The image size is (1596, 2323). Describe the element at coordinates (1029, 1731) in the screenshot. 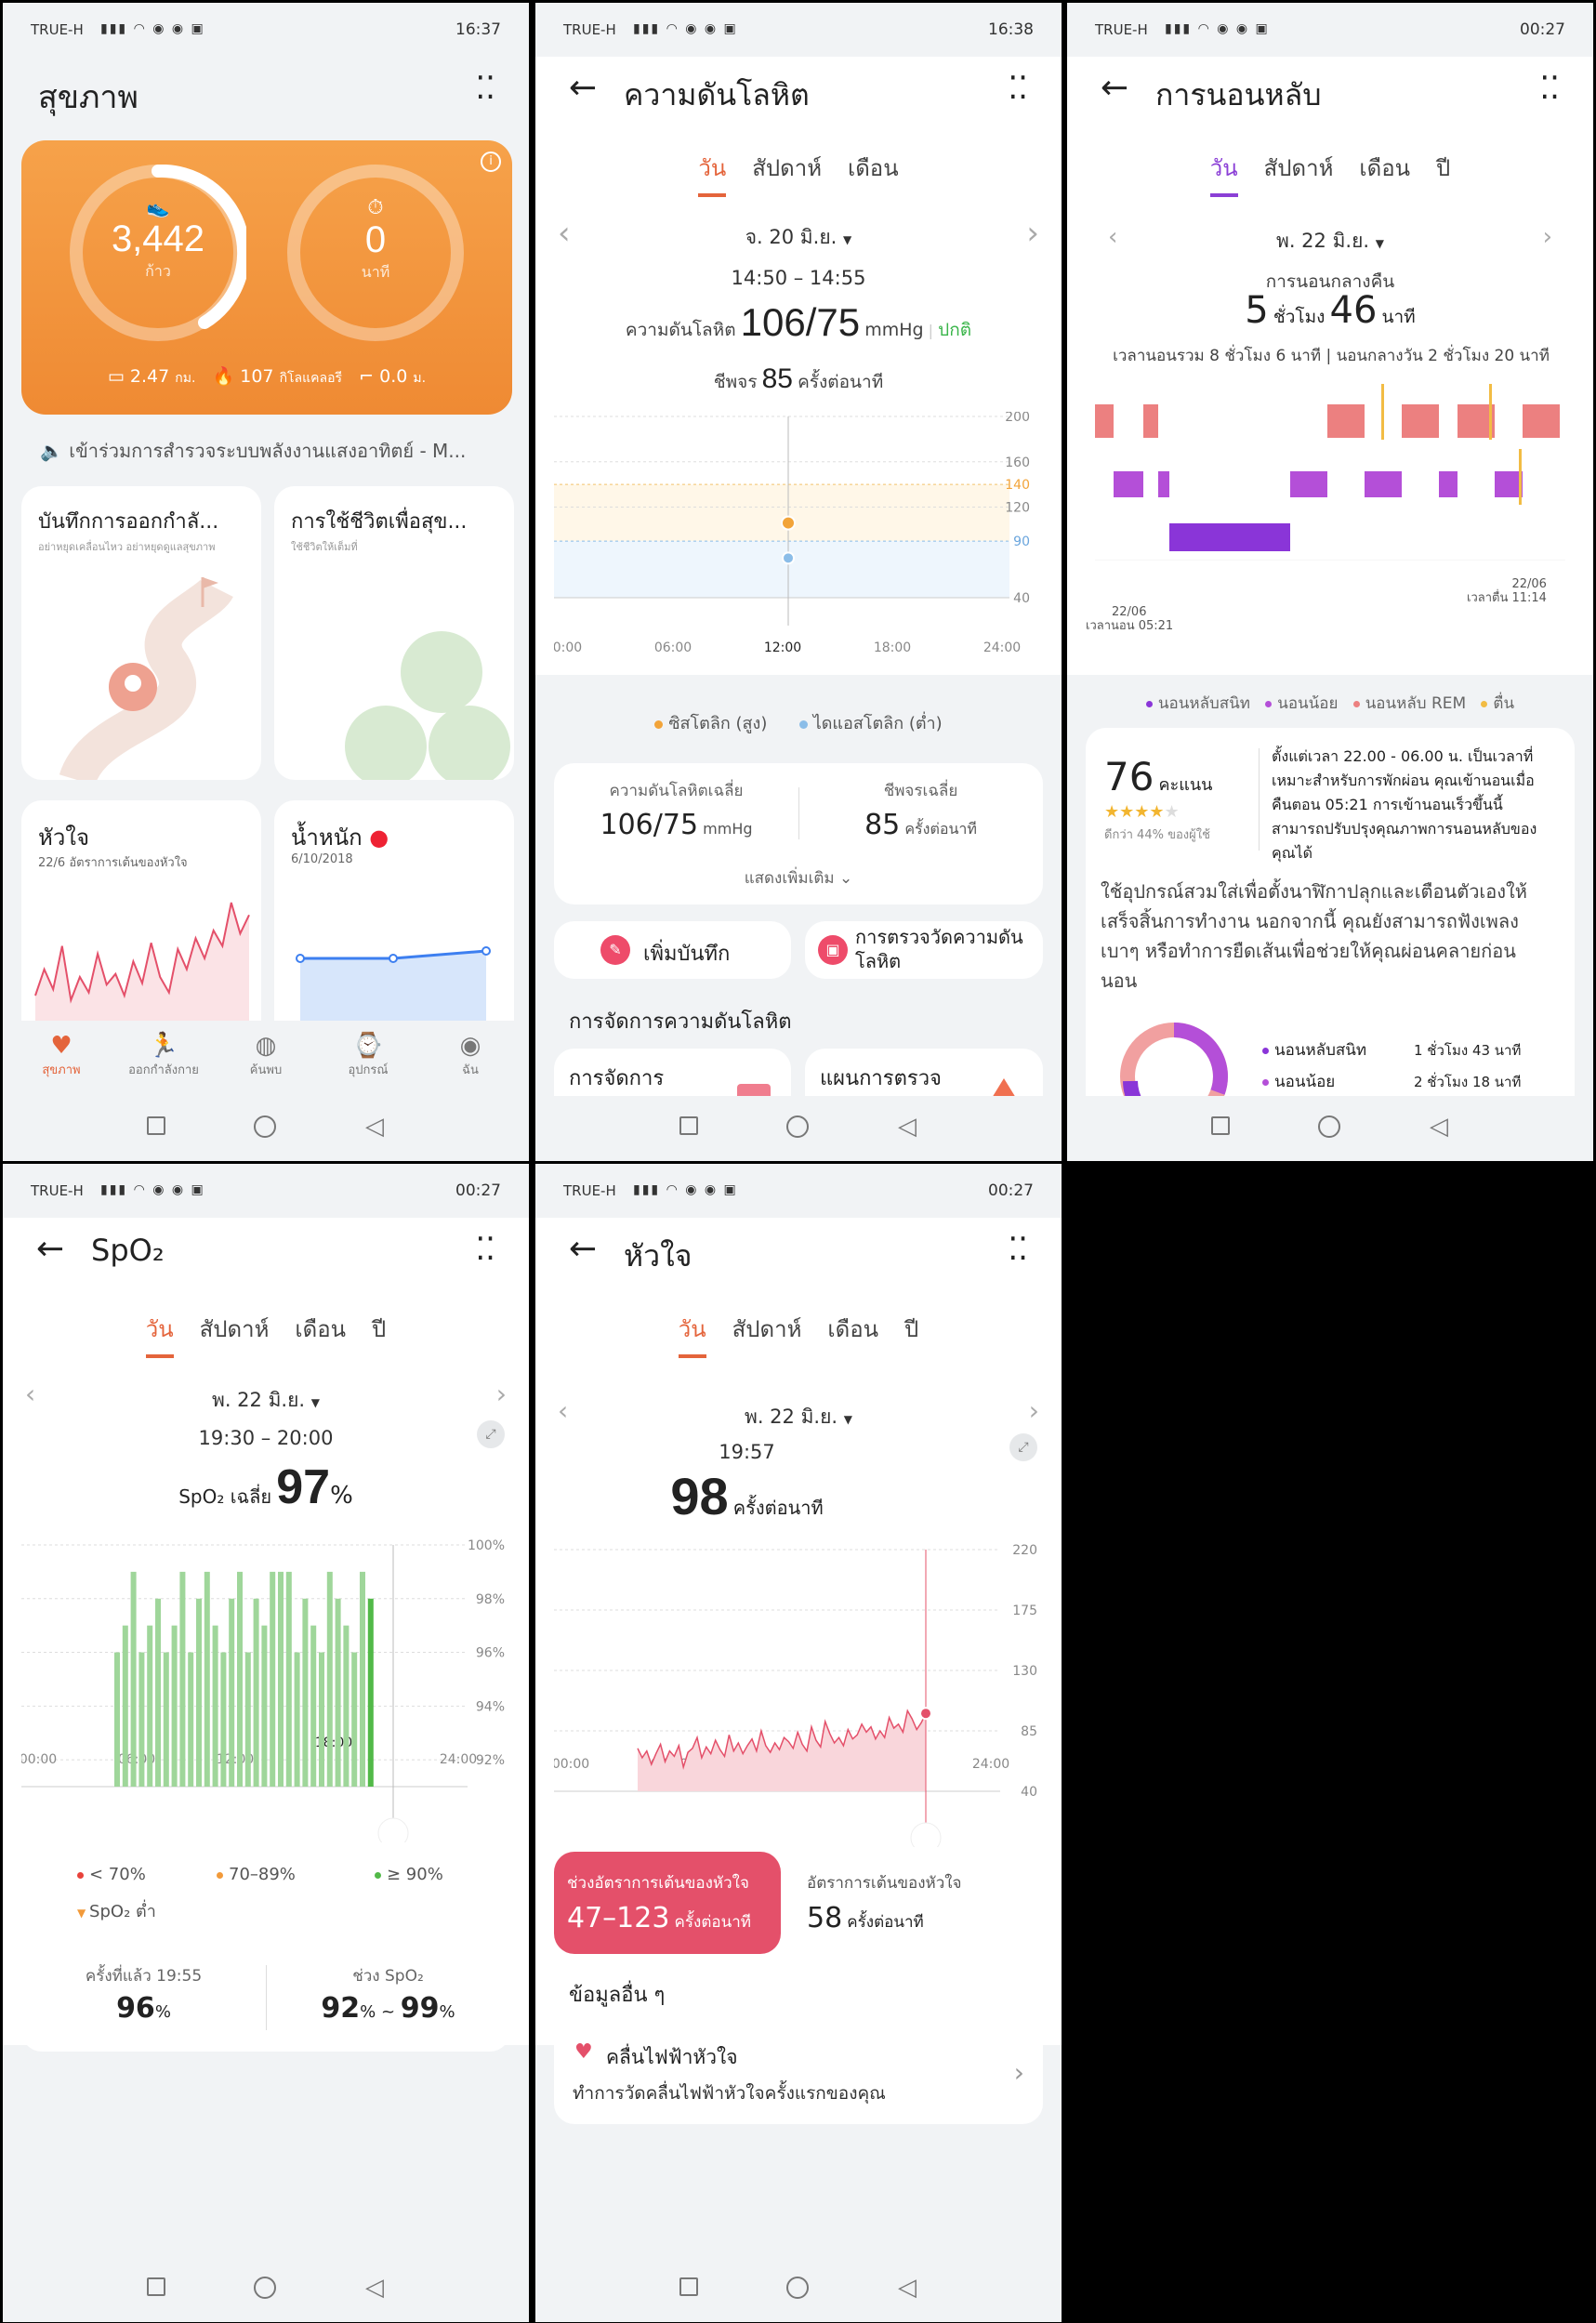

I see `y-tick-label: 85` at that location.